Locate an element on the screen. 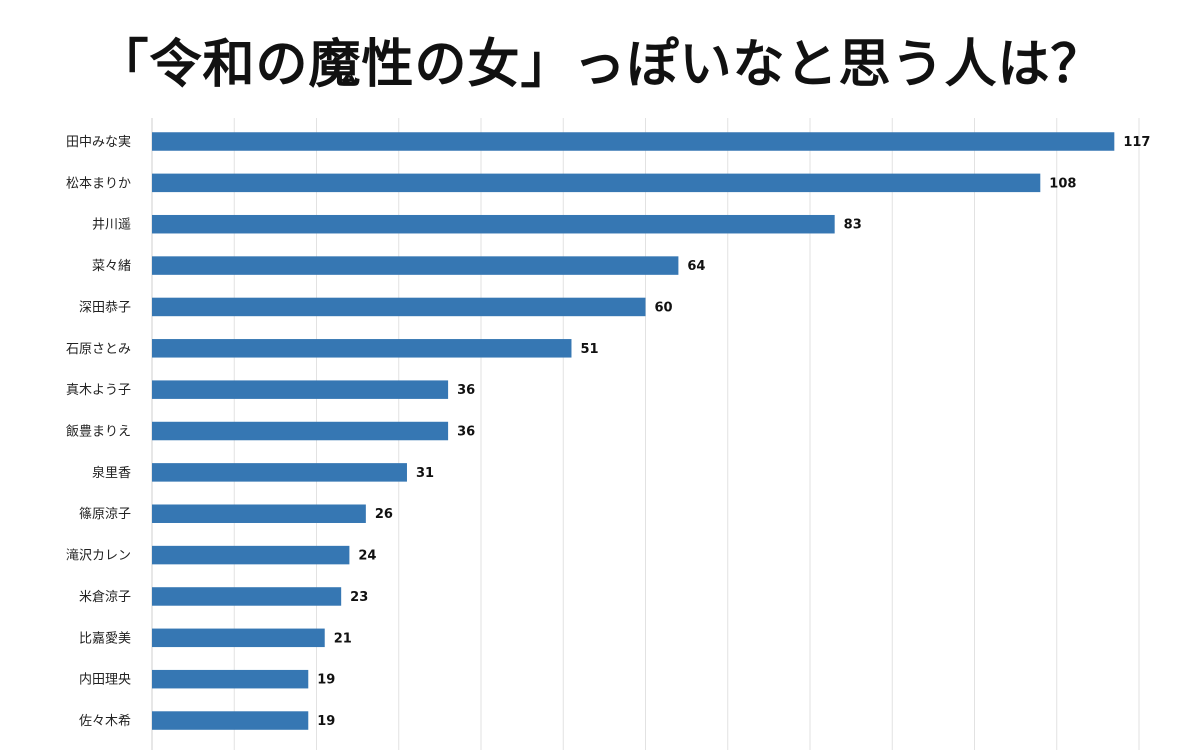 This screenshot has height=750, width=1200. category-label: 井川遥 is located at coordinates (111, 225).